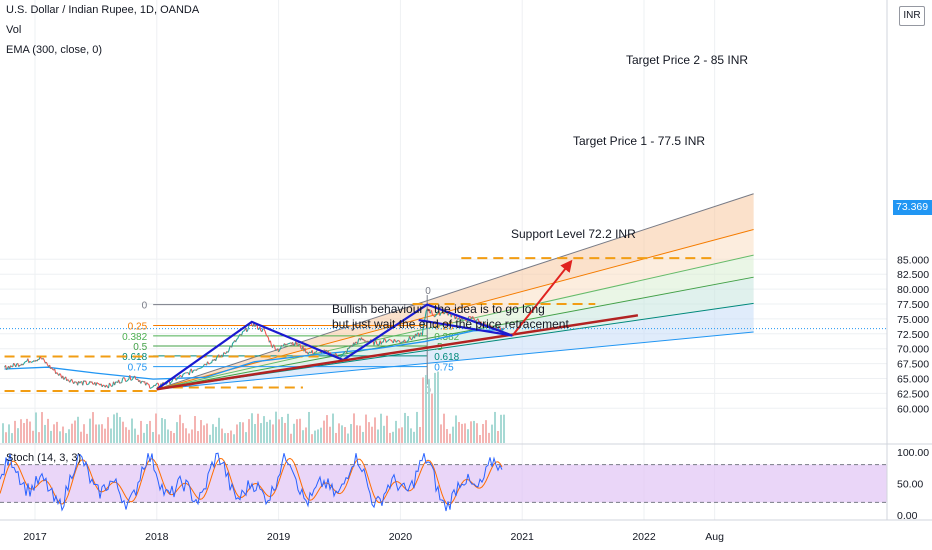  What do you see at coordinates (913, 260) in the screenshot?
I see `y-tick-label: 85.000` at bounding box center [913, 260].